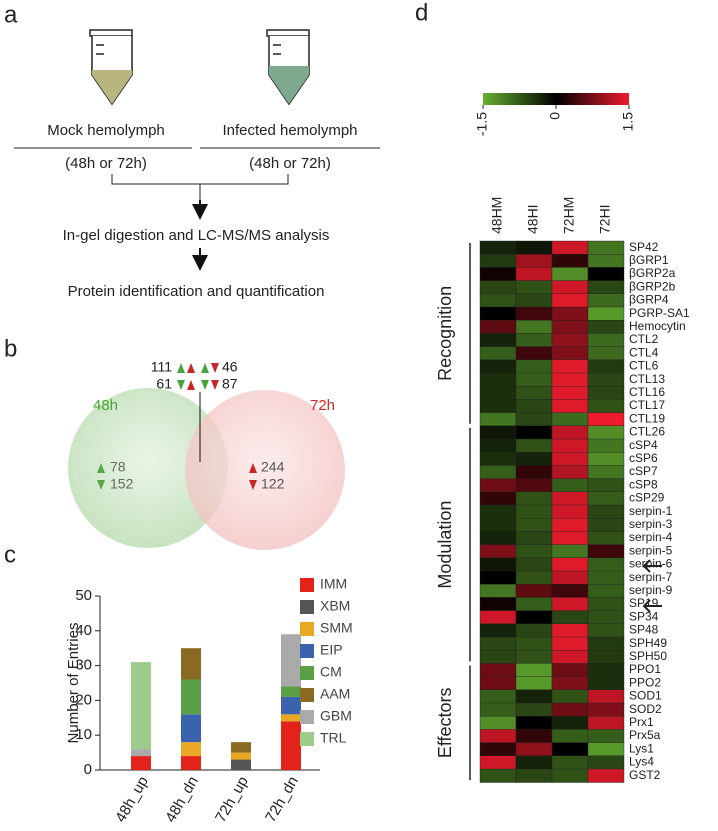  I want to click on row-label: serpin-6, so click(651, 564).